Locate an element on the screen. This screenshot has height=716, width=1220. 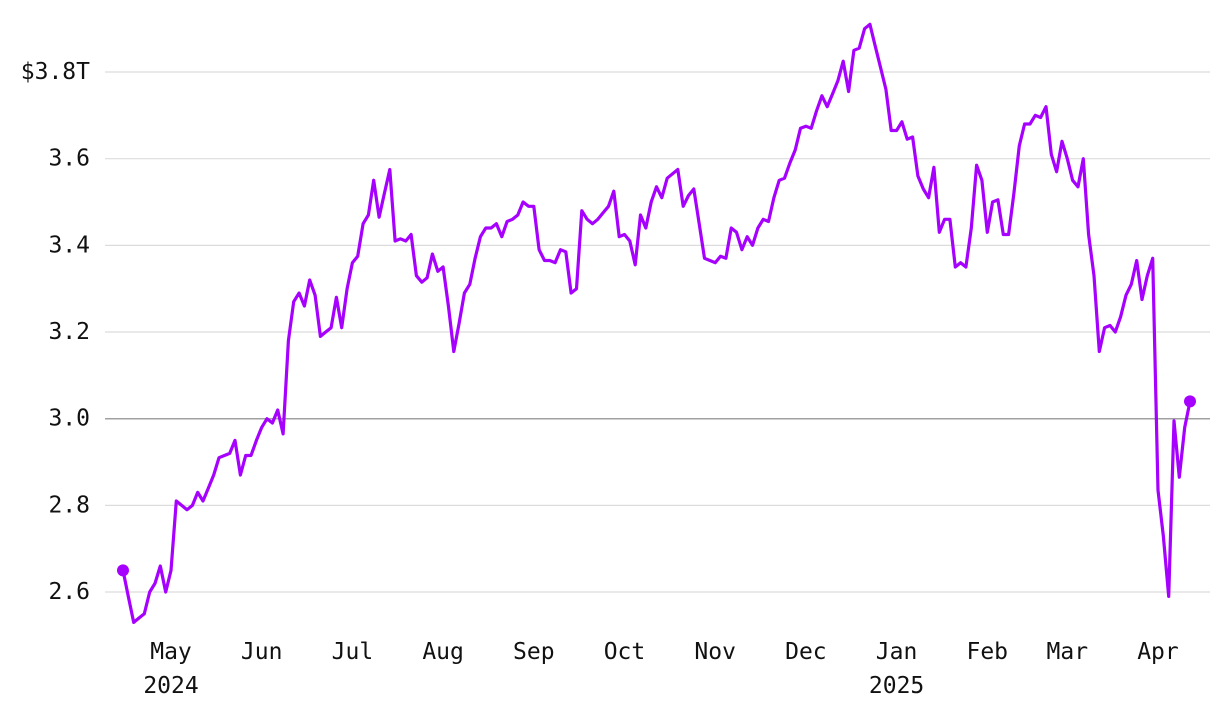
x-tick-label: Dec is located at coordinates (806, 652).